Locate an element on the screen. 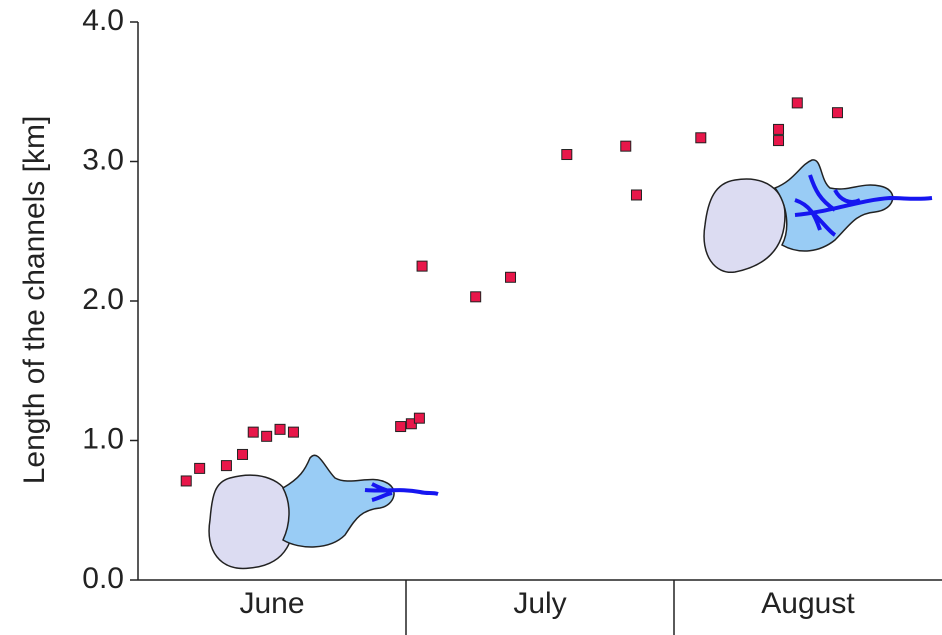  lake-august is located at coordinates (818, 216).